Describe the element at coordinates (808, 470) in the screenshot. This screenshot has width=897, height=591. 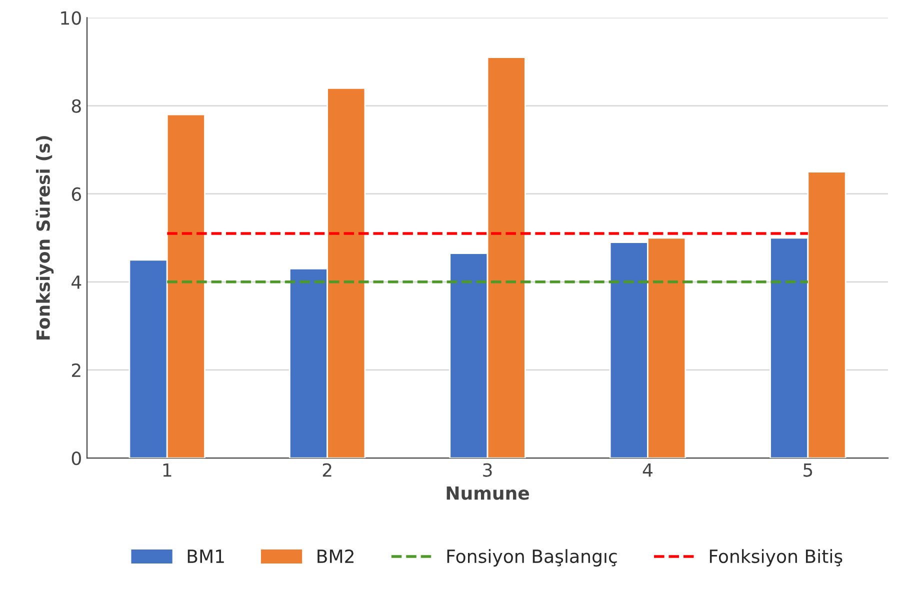
I see `x-tick-label: 5` at that location.